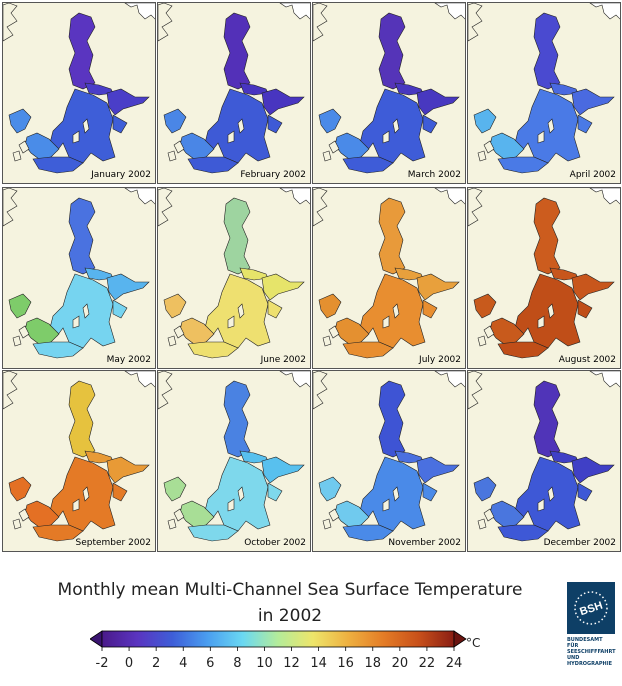  I want to click on colorbar-tick-label: 2, so click(156, 663).